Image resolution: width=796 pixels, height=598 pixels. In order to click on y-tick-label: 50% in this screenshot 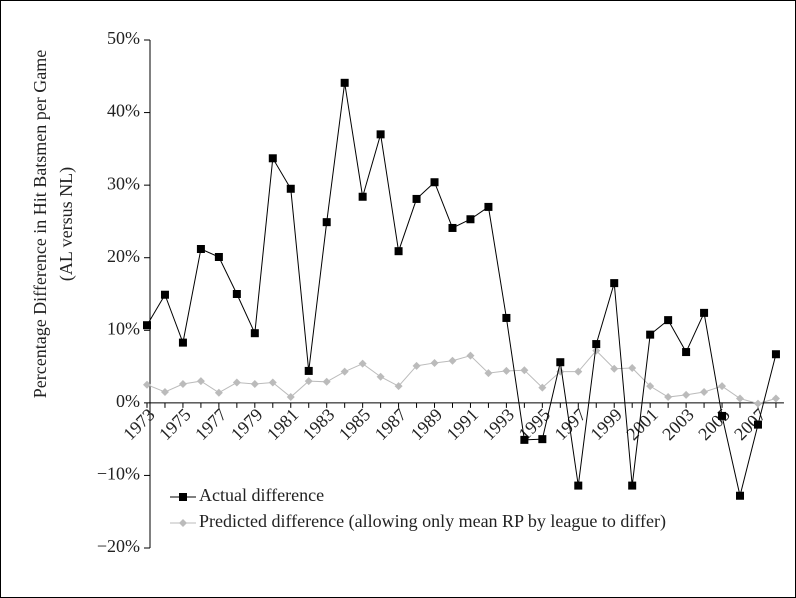, I will do `click(123, 38)`.